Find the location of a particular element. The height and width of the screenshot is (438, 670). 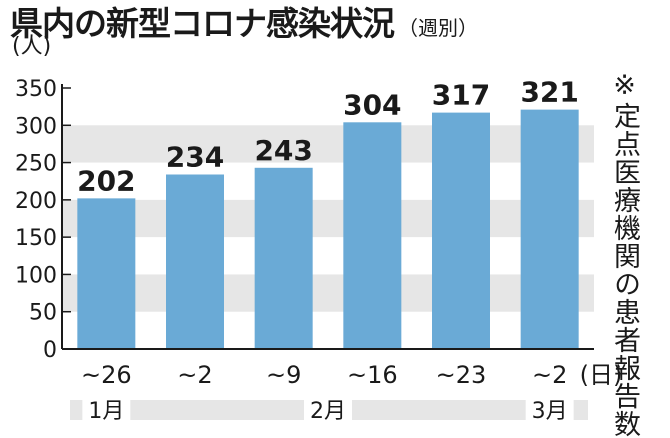

y-tick-label: 300 is located at coordinates (36, 126).